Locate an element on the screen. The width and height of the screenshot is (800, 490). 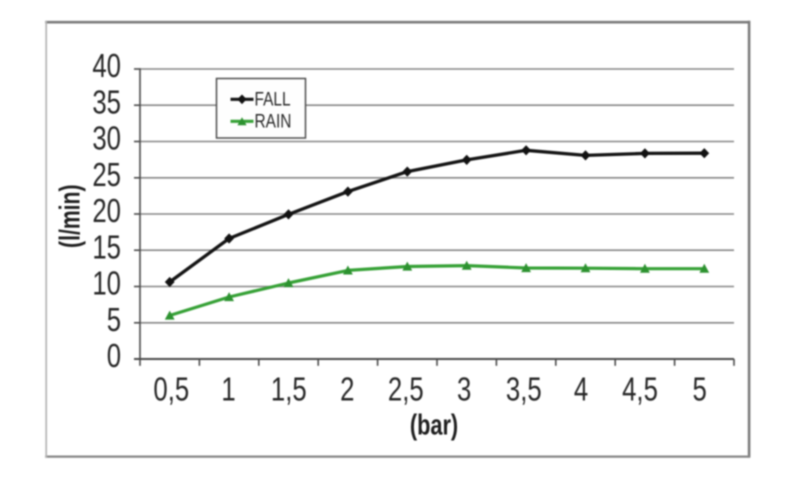
svg-text: 0,5 is located at coordinates (171, 390).